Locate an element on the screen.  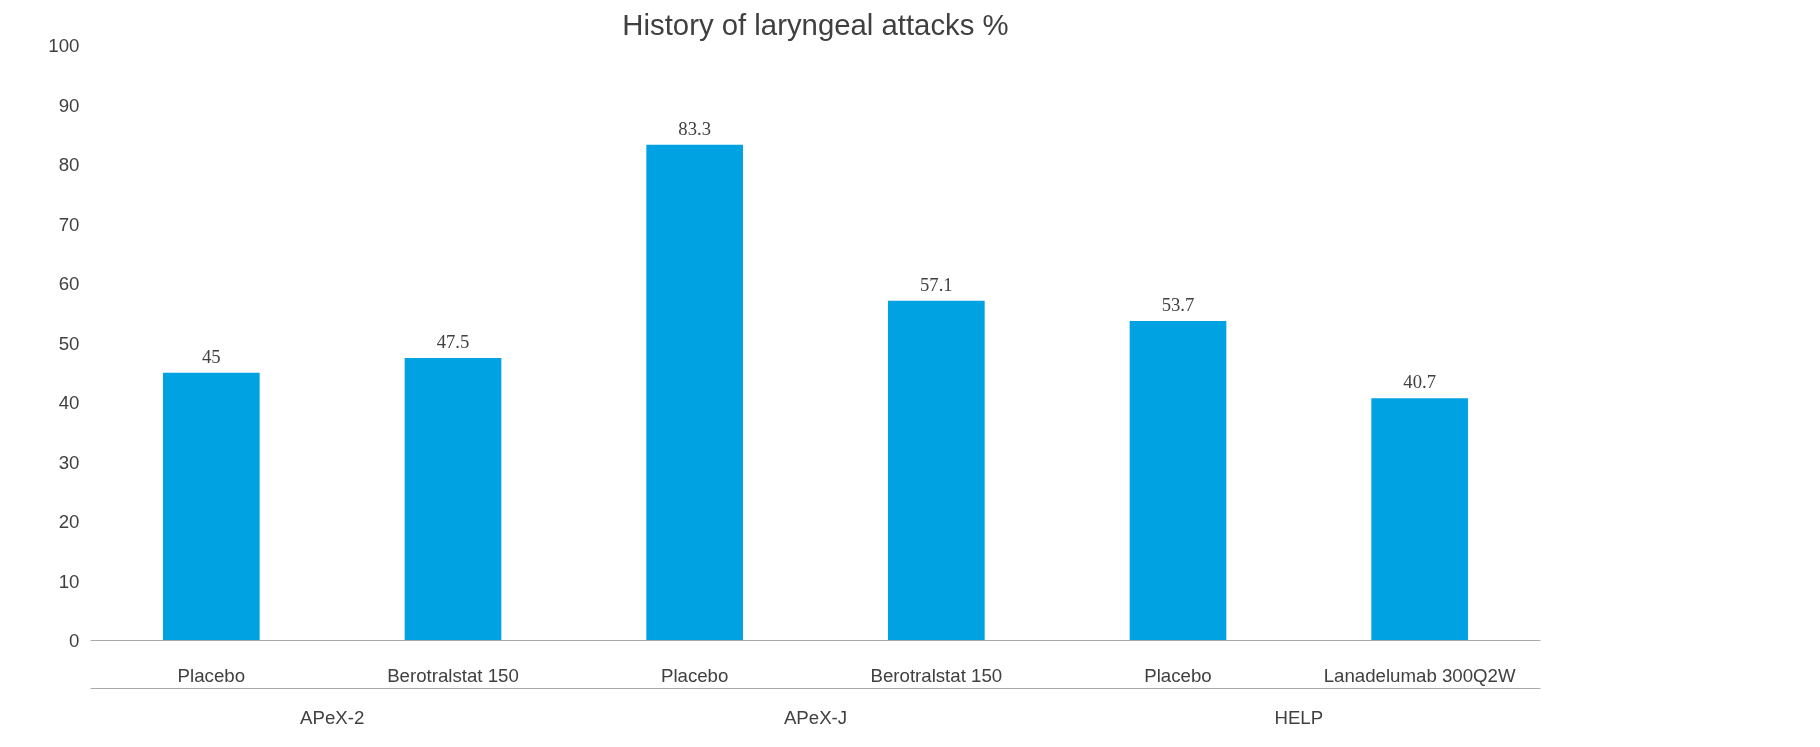
y-tick-label: 10 is located at coordinates (69, 581).